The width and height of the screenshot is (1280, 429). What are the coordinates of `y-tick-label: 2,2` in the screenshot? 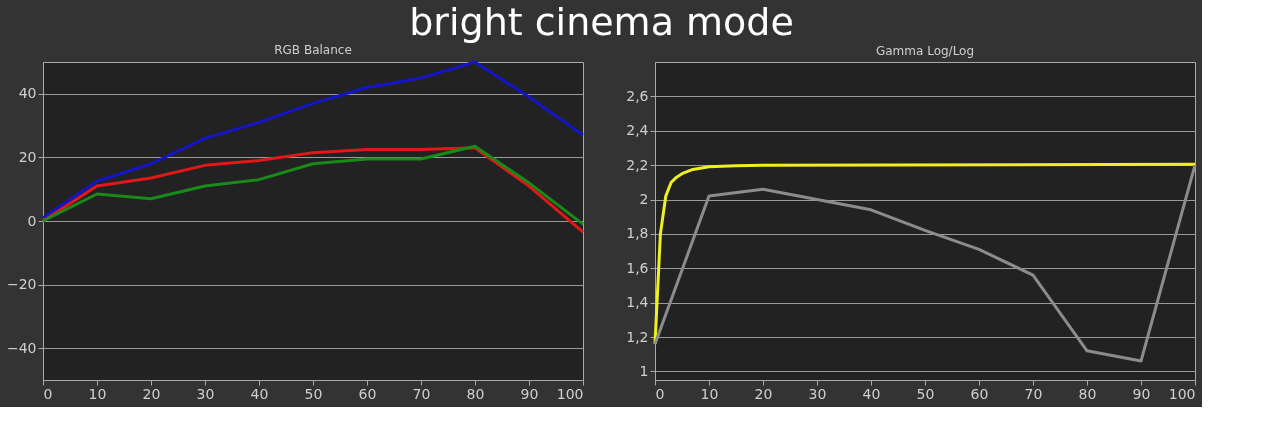 It's located at (637, 164).